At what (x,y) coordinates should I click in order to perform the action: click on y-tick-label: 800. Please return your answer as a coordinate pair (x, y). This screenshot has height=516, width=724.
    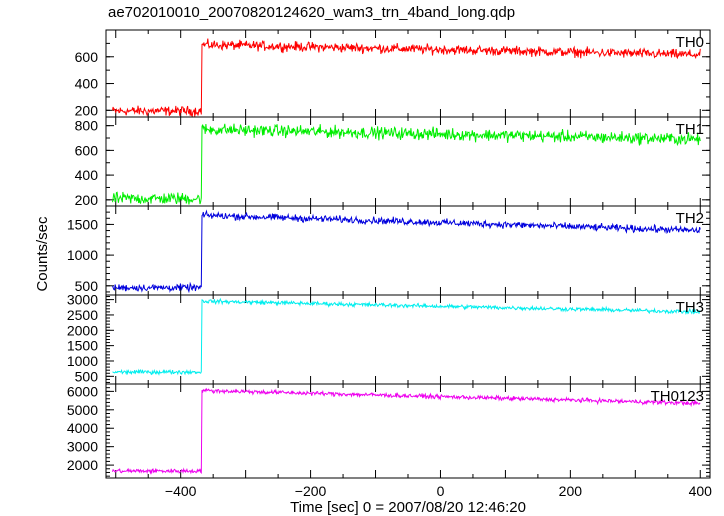
    Looking at the image, I should click on (87, 126).